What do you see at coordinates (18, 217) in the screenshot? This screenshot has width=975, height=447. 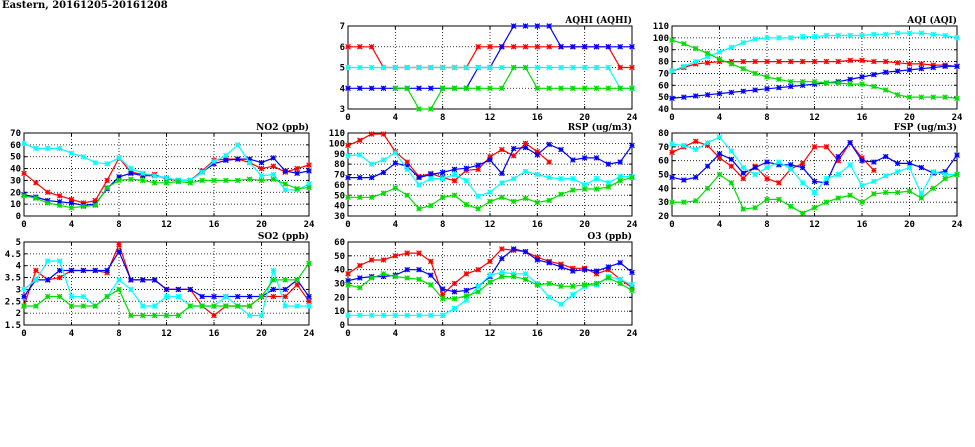 I see `y-tick-label: 0` at bounding box center [18, 217].